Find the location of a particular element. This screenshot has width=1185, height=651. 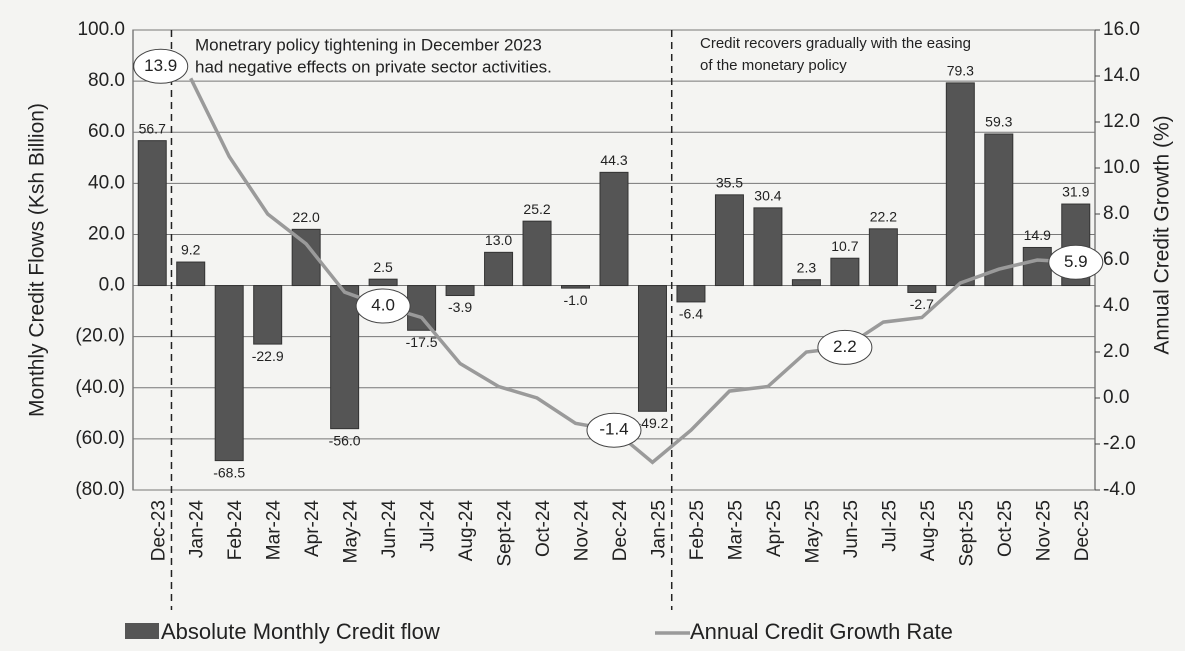

bar-value-label: 10.7 is located at coordinates (844, 246).